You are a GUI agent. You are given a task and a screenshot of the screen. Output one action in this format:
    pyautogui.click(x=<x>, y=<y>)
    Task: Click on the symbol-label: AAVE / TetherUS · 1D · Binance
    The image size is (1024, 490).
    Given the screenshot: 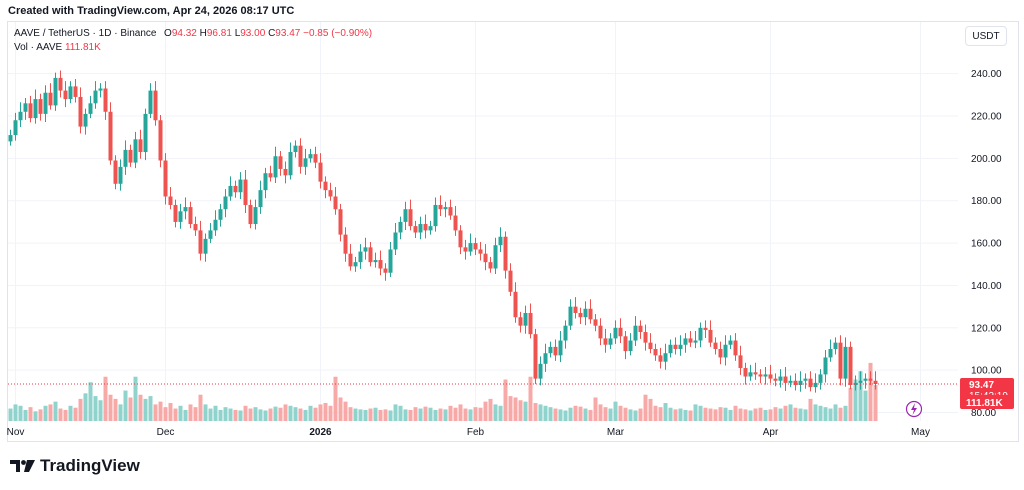 What is the action you would take?
    pyautogui.click(x=85, y=33)
    